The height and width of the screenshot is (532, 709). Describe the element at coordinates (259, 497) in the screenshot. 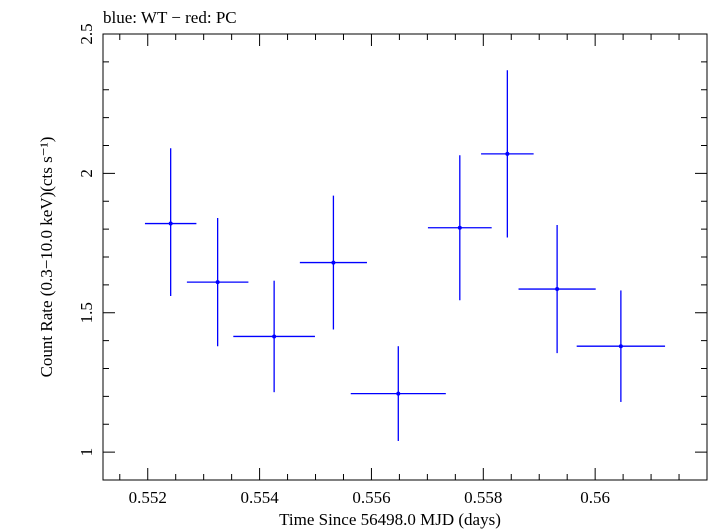

I see `x-tick-label-1: 0.554` at that location.